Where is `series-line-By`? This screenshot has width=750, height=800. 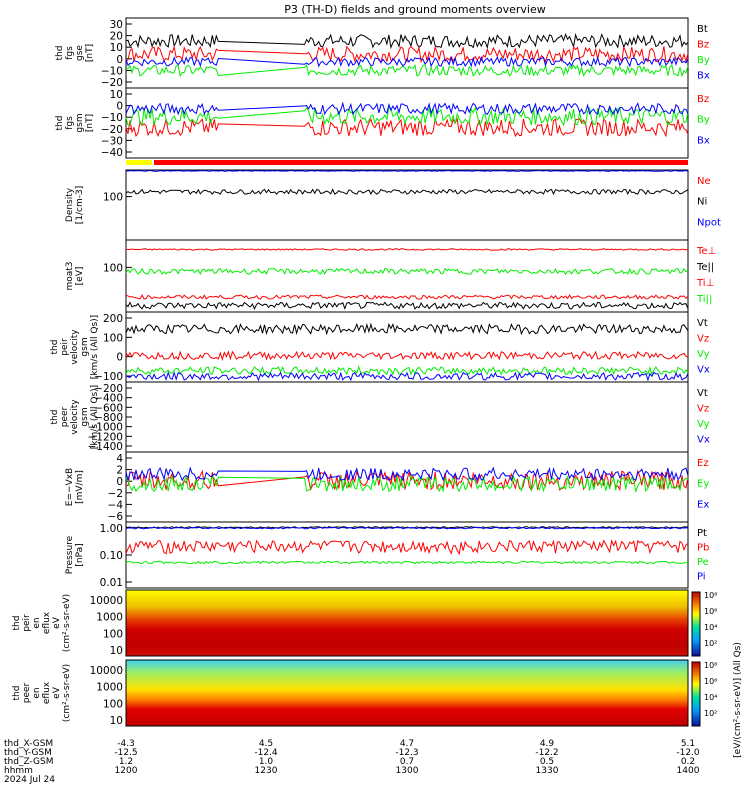 series-line-By is located at coordinates (407, 70).